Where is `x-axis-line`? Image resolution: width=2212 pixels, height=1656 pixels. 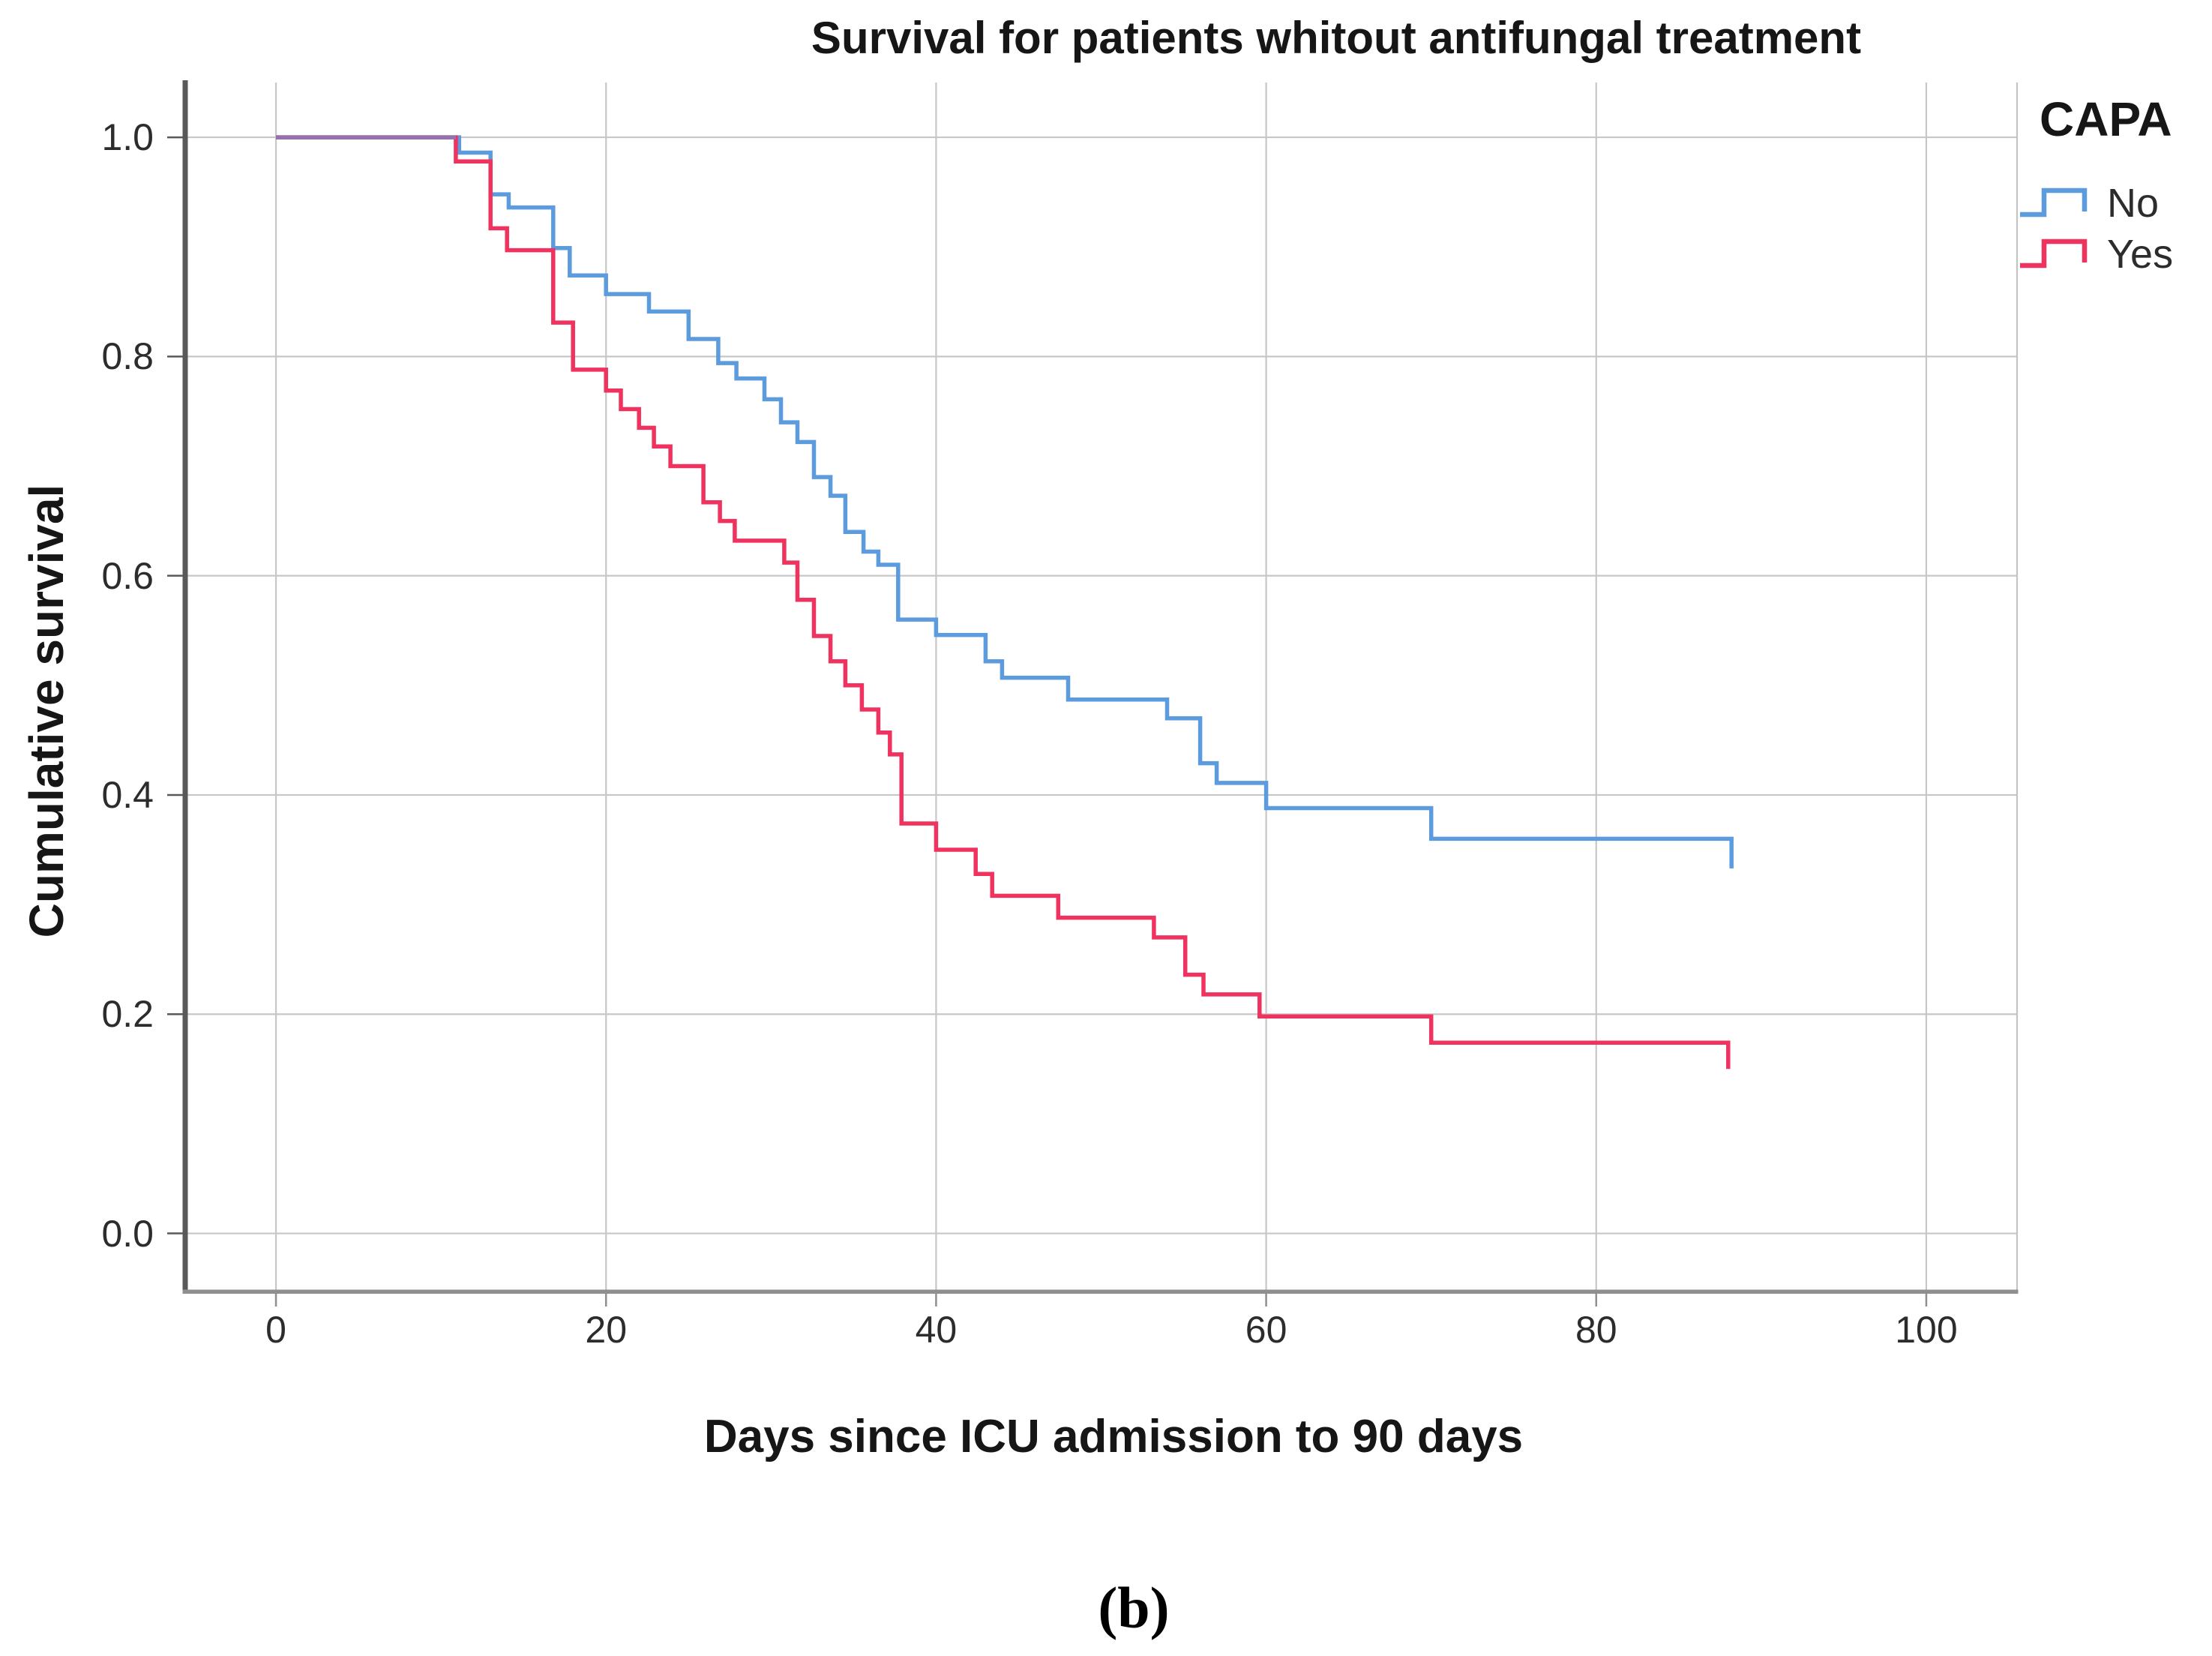 x-axis-line is located at coordinates (1100, 1291).